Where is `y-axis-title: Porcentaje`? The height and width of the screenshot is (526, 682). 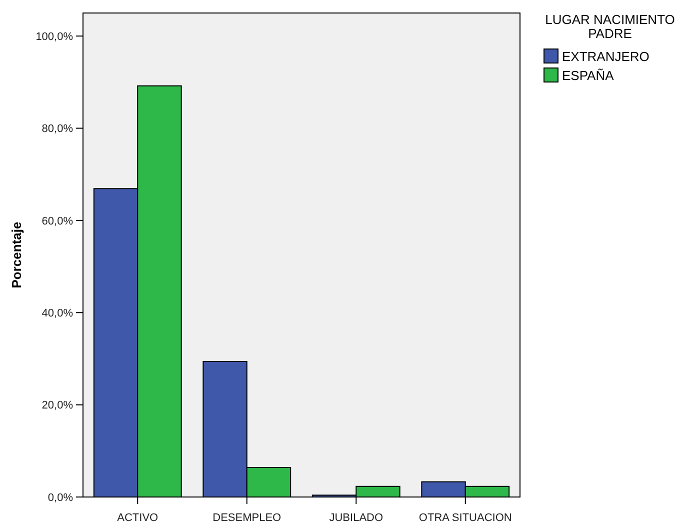 y-axis-title: Porcentaje is located at coordinates (16, 255).